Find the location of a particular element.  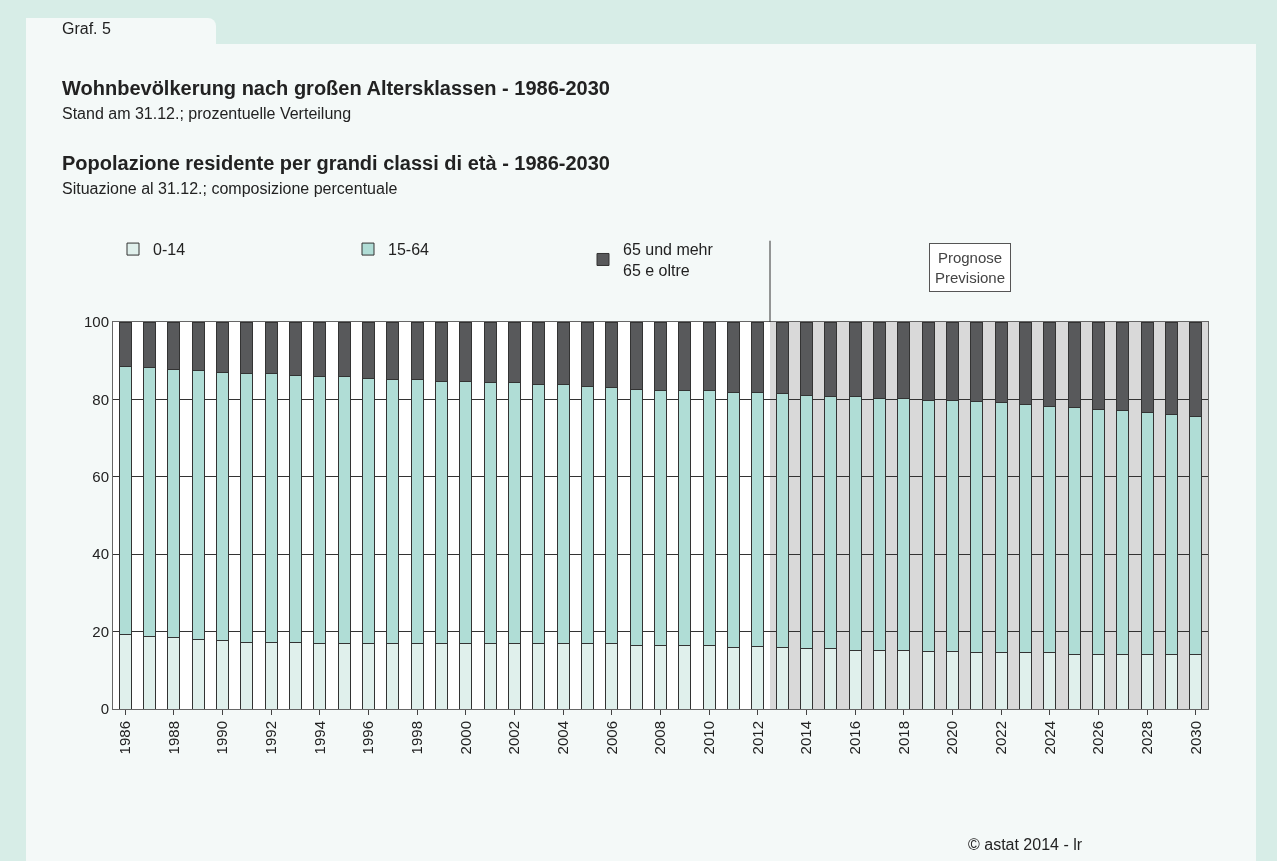

band-label: Prognose Previsione is located at coordinates (970, 267).